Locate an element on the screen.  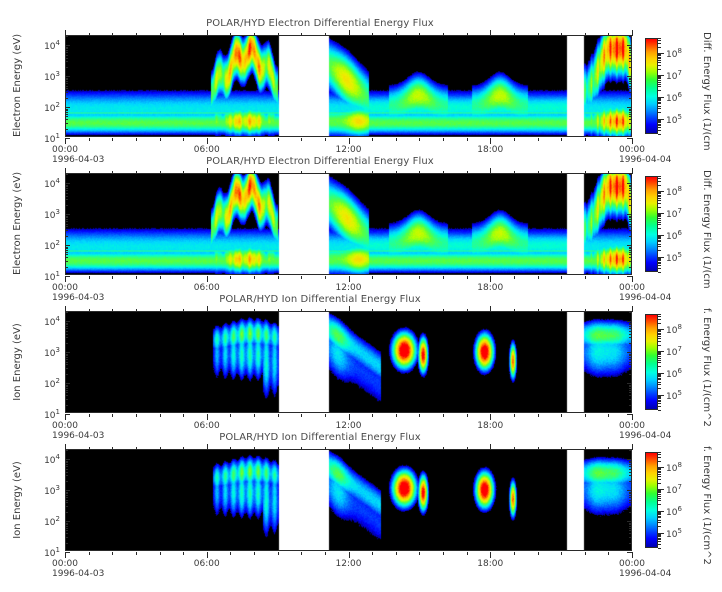
y-axis-label: Electron Energy (eV) is located at coordinates (17, 223).